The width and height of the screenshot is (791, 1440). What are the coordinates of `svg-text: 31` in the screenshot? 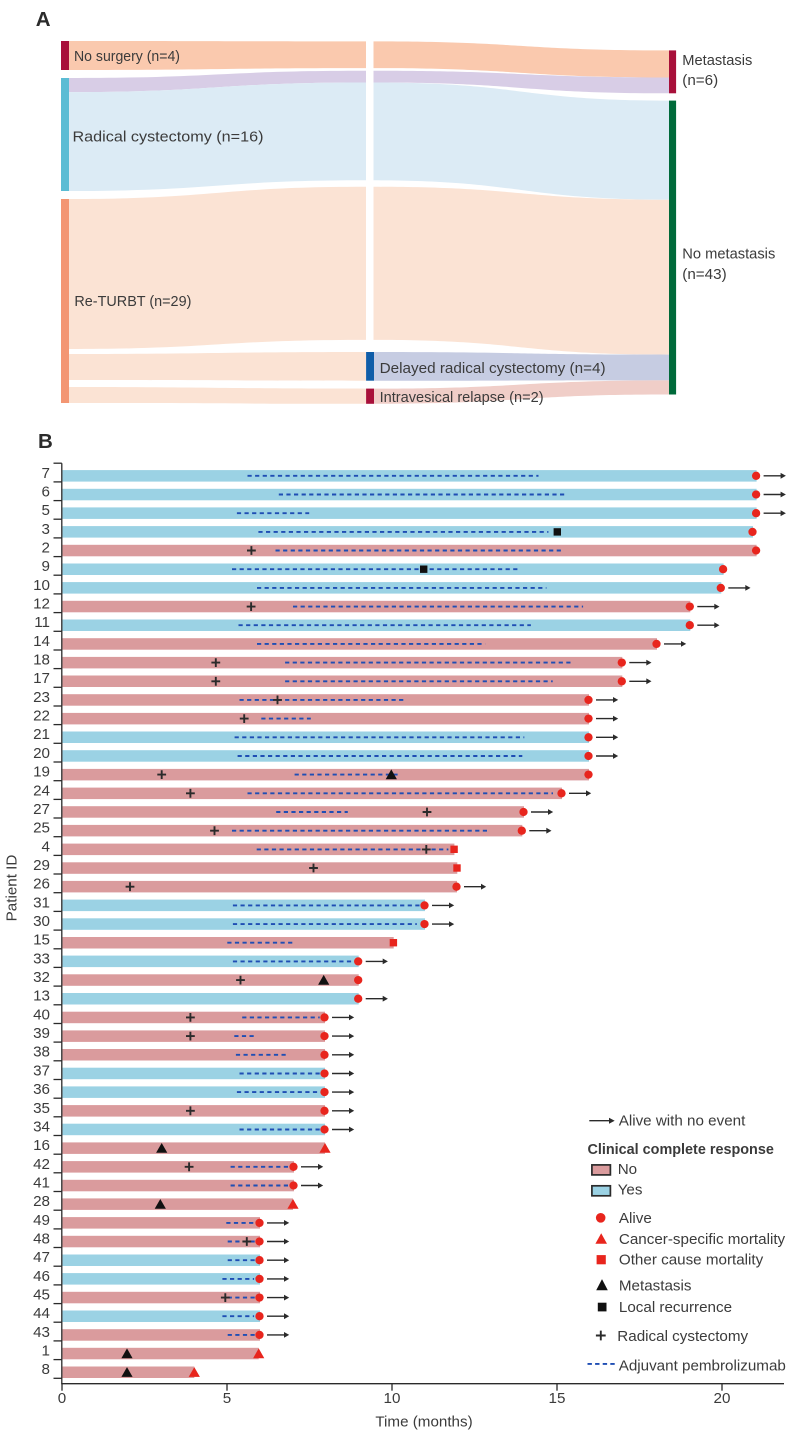 It's located at (41, 902).